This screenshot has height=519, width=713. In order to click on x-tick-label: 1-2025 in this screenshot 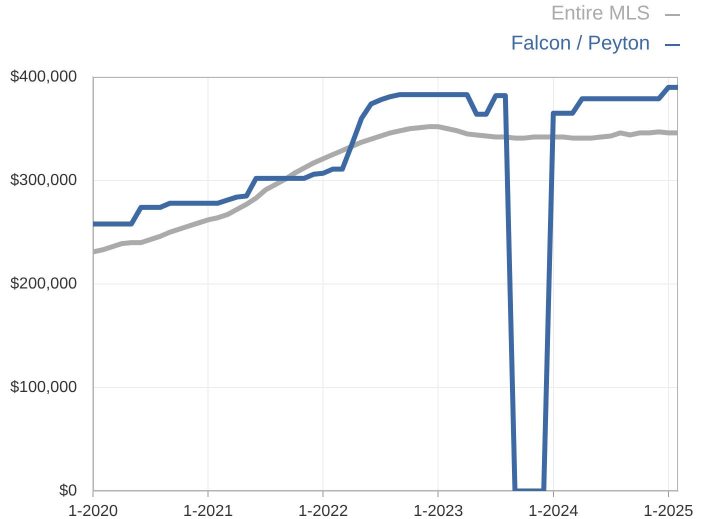, I will do `click(668, 511)`.